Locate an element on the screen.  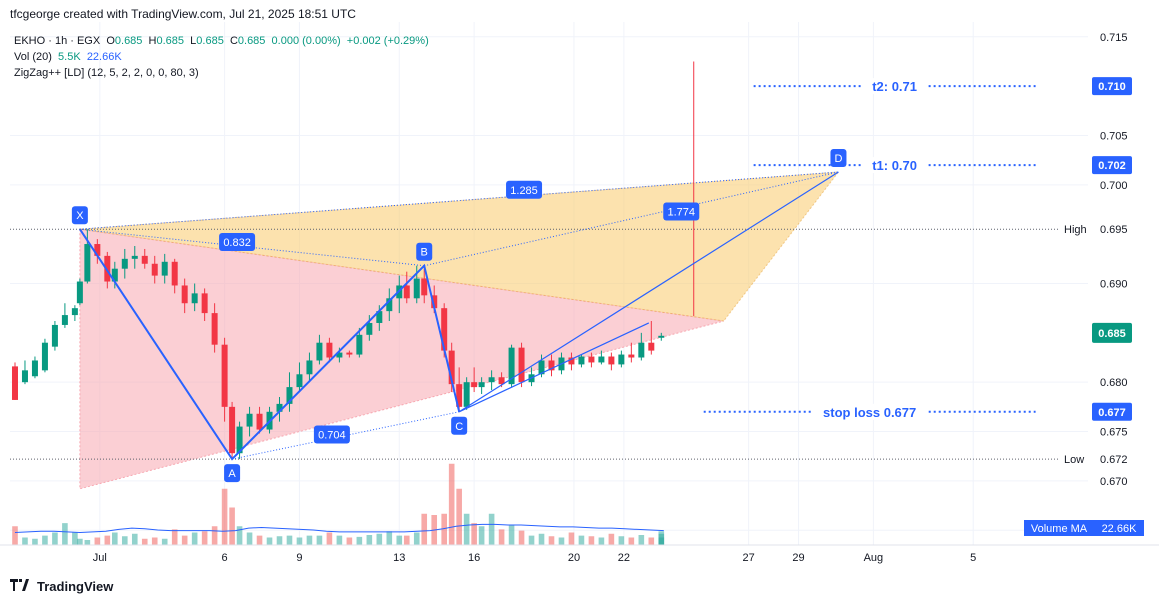
x-tick-label: Aug is located at coordinates (874, 558).